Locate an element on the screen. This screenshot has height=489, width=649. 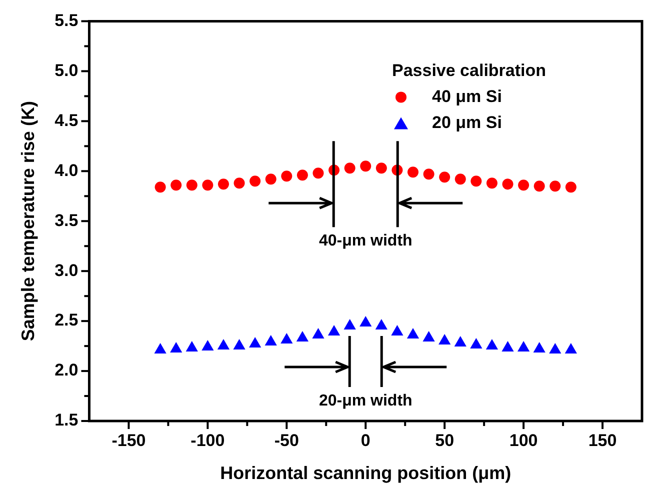
x-axis-title: Horizontal scanning position (μm) is located at coordinates (366, 473).